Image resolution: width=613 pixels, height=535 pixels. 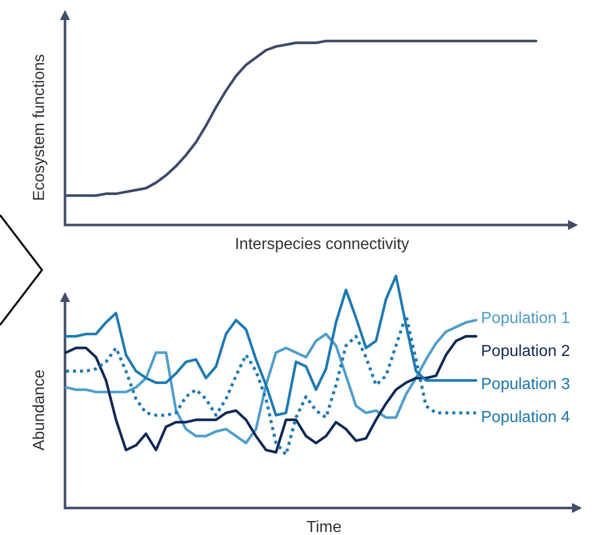 What do you see at coordinates (324, 527) in the screenshot?
I see `x-axis-title: Time` at bounding box center [324, 527].